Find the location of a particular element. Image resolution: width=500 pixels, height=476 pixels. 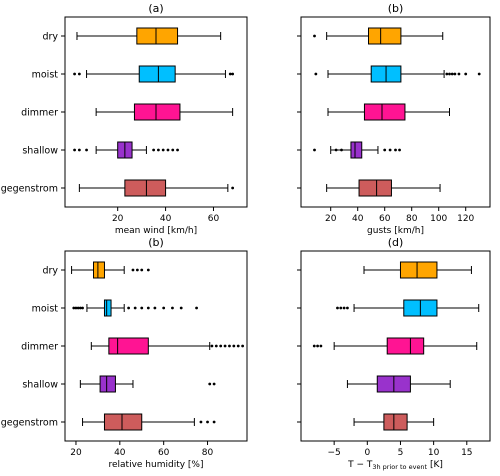

box-dry is located at coordinates (418, 270).